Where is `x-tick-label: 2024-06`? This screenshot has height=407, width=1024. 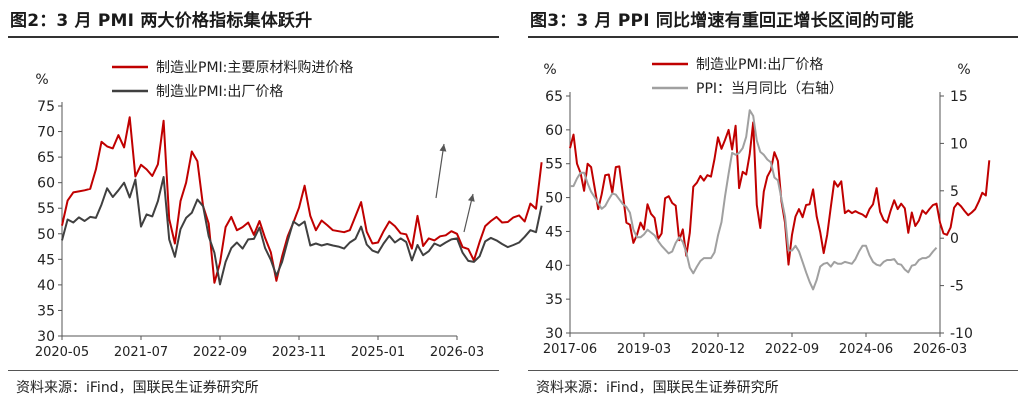
x-tick-label: 2024-06 is located at coordinates (866, 349).